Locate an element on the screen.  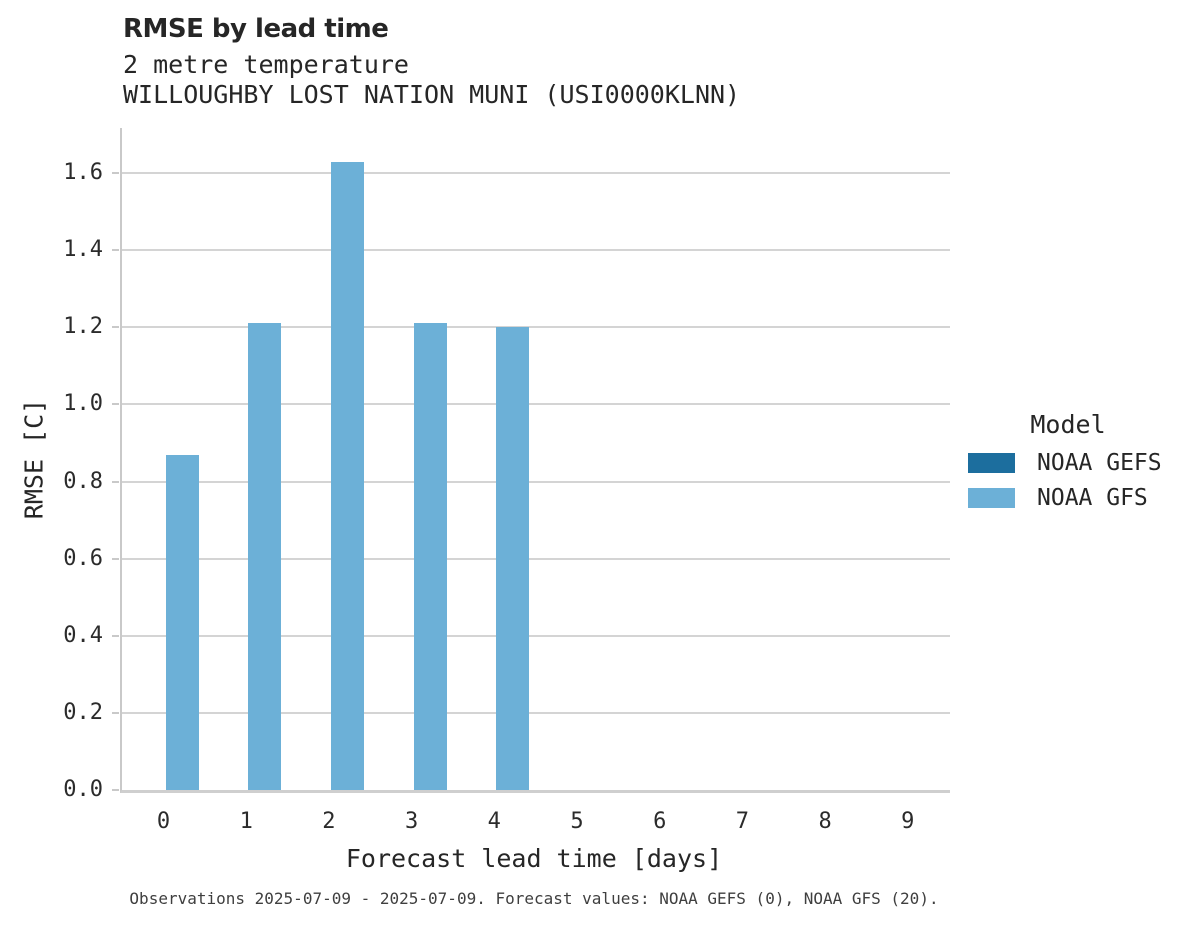
gridline-y-0.4 is located at coordinates (536, 635).